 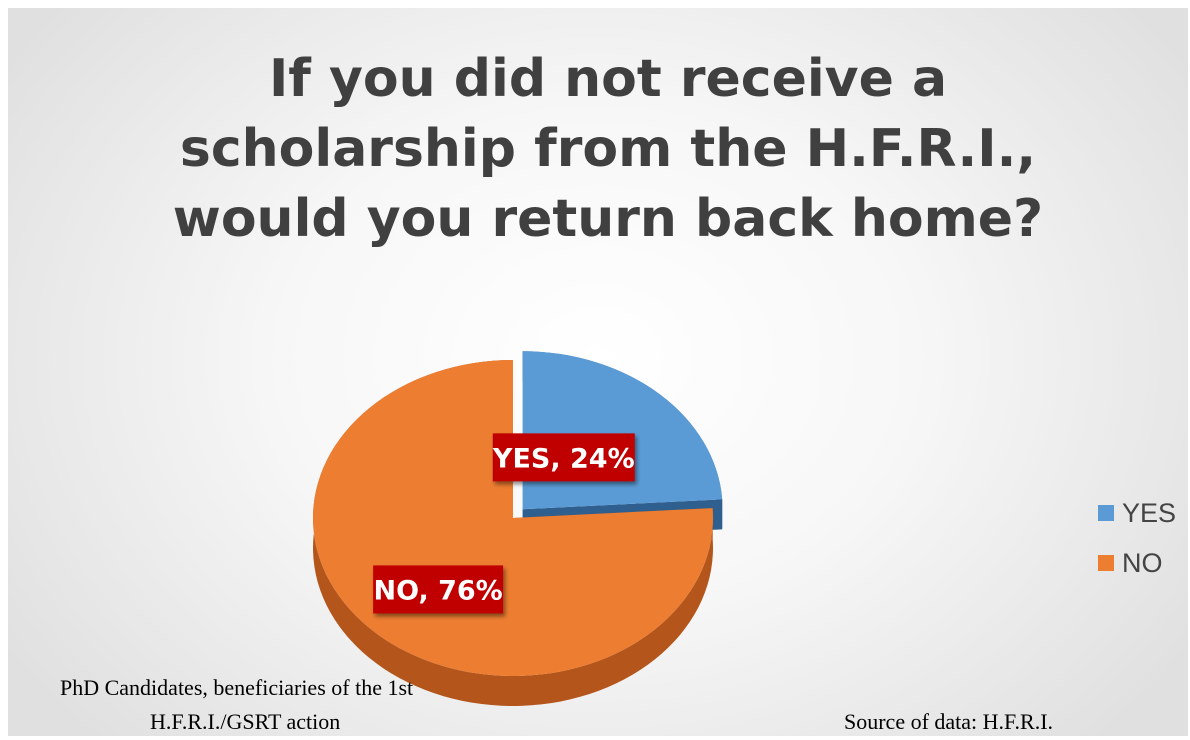 I want to click on population-note-line1: PhD Candidates, beneficiaries of the 1st, so click(x=237, y=687).